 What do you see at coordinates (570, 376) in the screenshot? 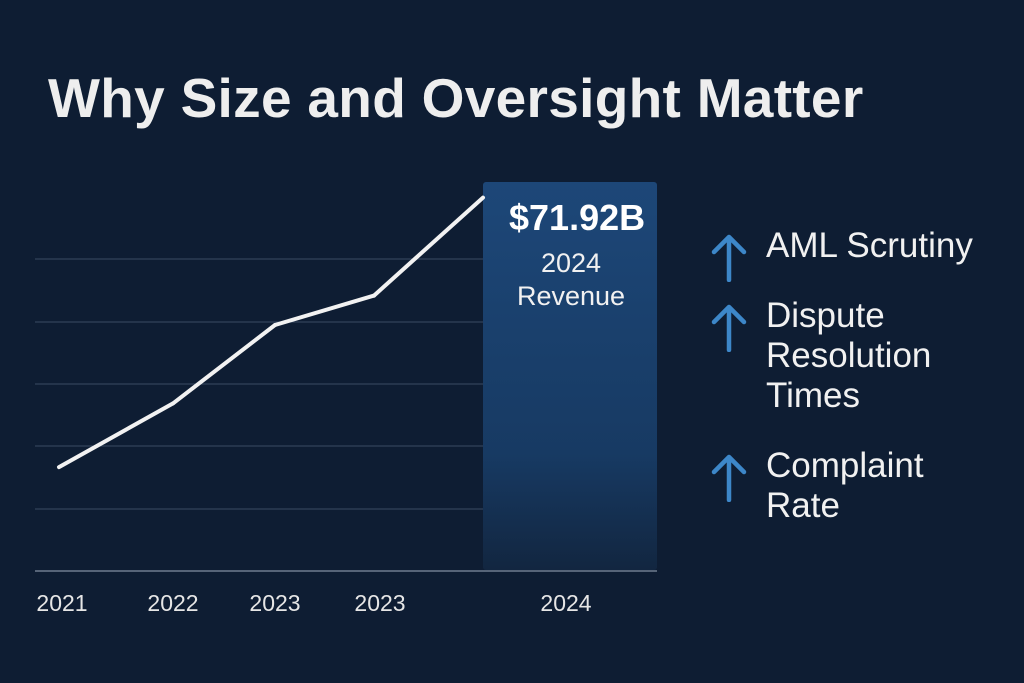
I see `highlight-bar-2024` at bounding box center [570, 376].